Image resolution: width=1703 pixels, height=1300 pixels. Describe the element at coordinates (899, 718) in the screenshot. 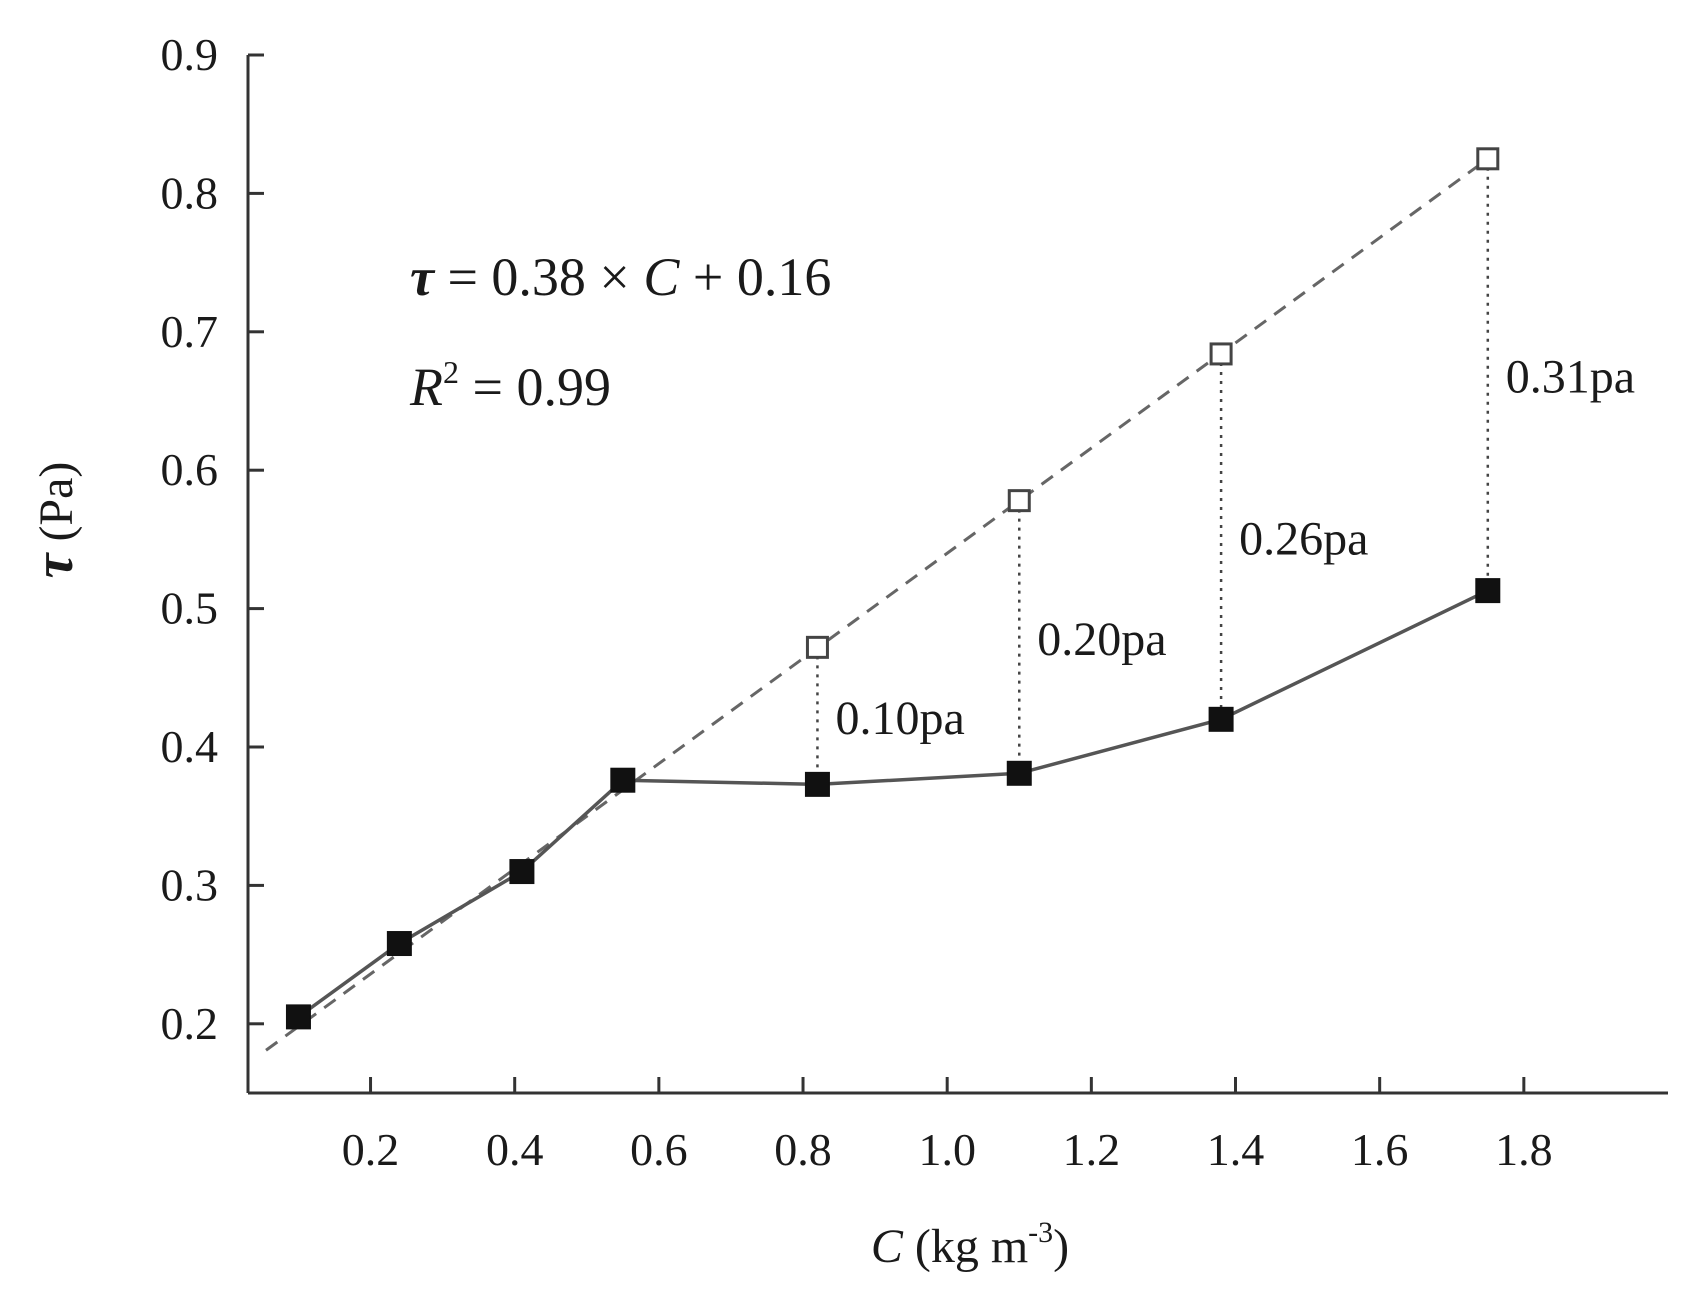

I see `gap-label: 0.10pa` at that location.